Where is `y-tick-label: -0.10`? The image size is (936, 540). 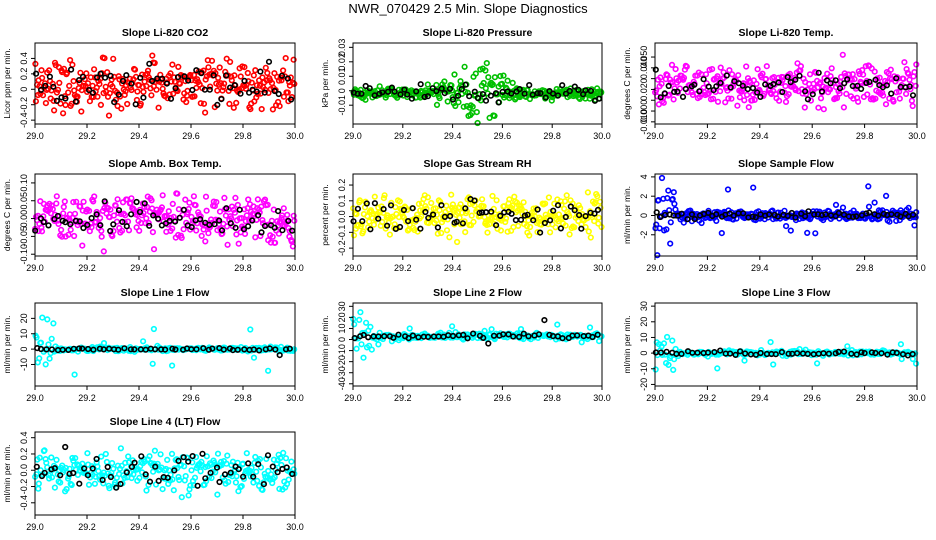
y-tick-label: -0.10 is located at coordinates (24, 254).